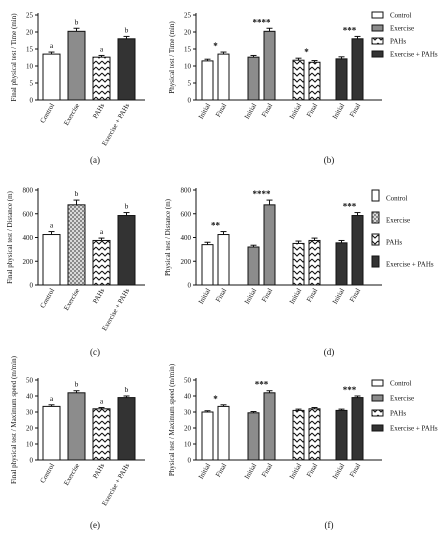 This screenshot has height=550, width=448. I want to click on y-tick-label: 400, so click(28, 238).